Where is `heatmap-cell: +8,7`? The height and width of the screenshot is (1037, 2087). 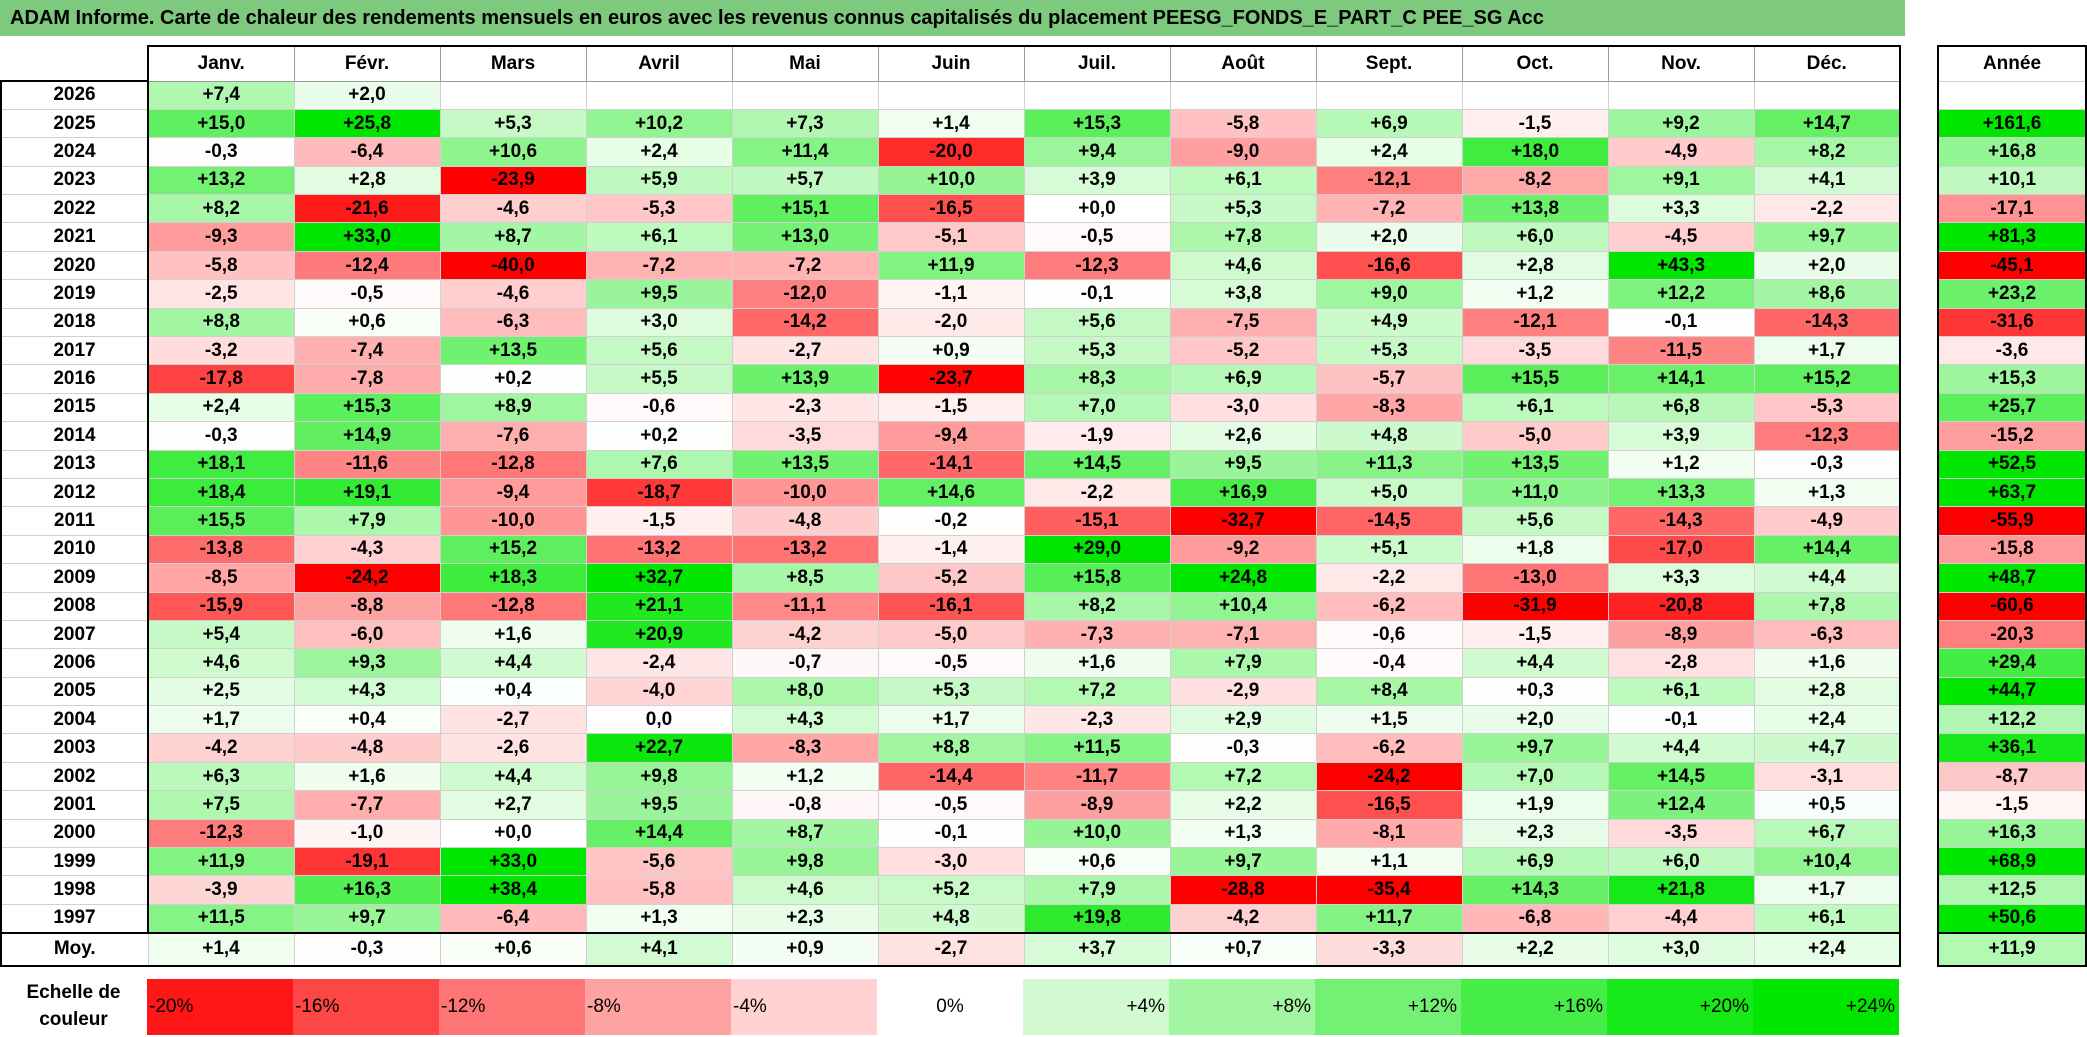 heatmap-cell: +8,7 is located at coordinates (805, 833).